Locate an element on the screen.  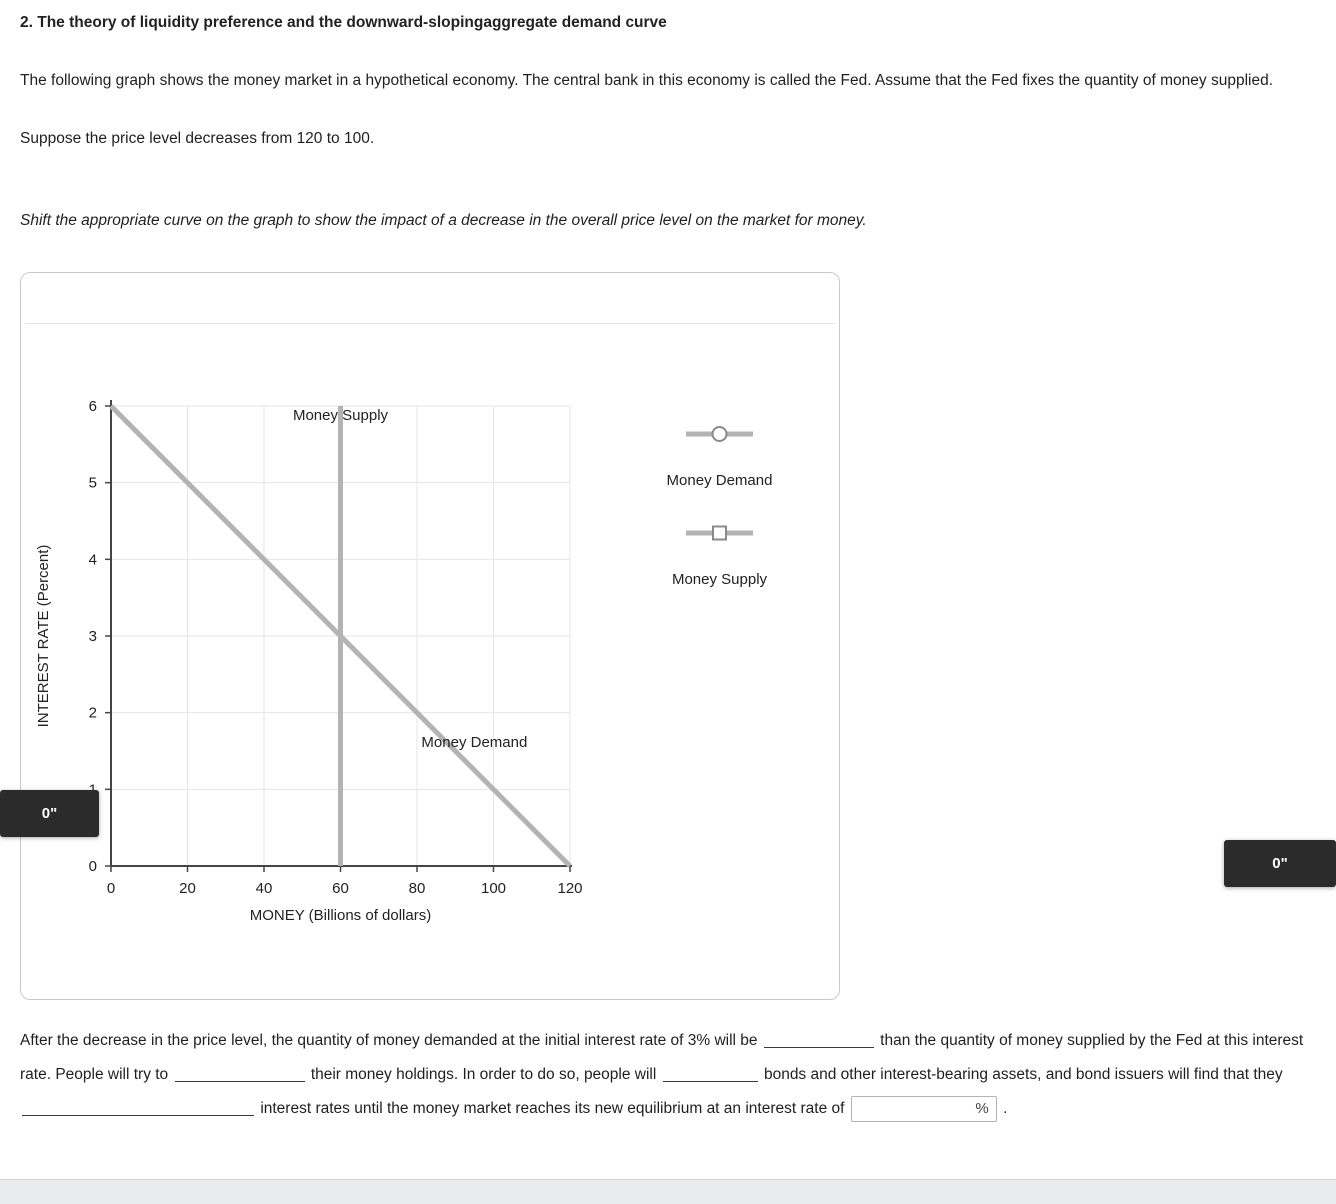
panel-divider is located at coordinates (430, 323).